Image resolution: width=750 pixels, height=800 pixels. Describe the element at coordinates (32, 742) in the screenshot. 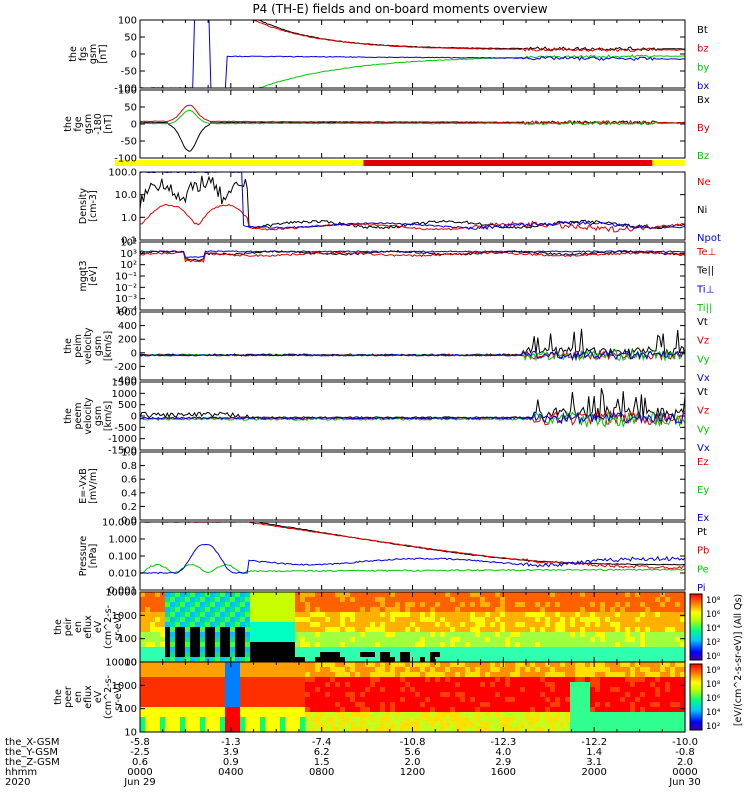

I see `xaxis-row-label-0: the_X-GSM` at that location.